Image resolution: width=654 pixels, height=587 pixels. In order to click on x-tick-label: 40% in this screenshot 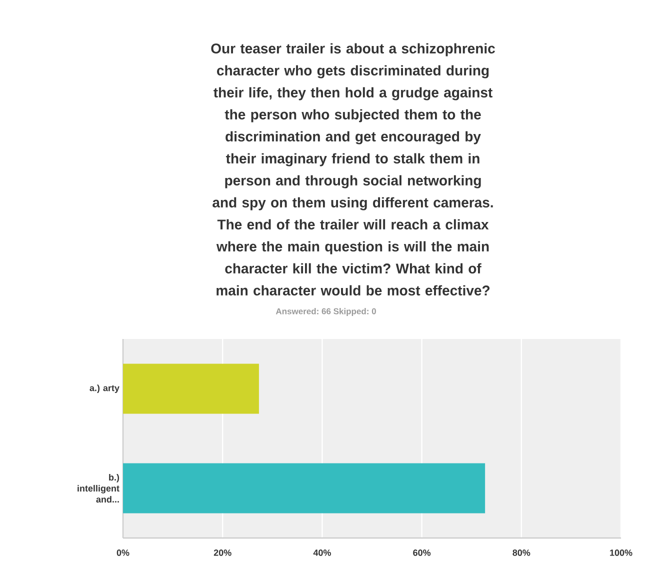, I will do `click(322, 553)`.